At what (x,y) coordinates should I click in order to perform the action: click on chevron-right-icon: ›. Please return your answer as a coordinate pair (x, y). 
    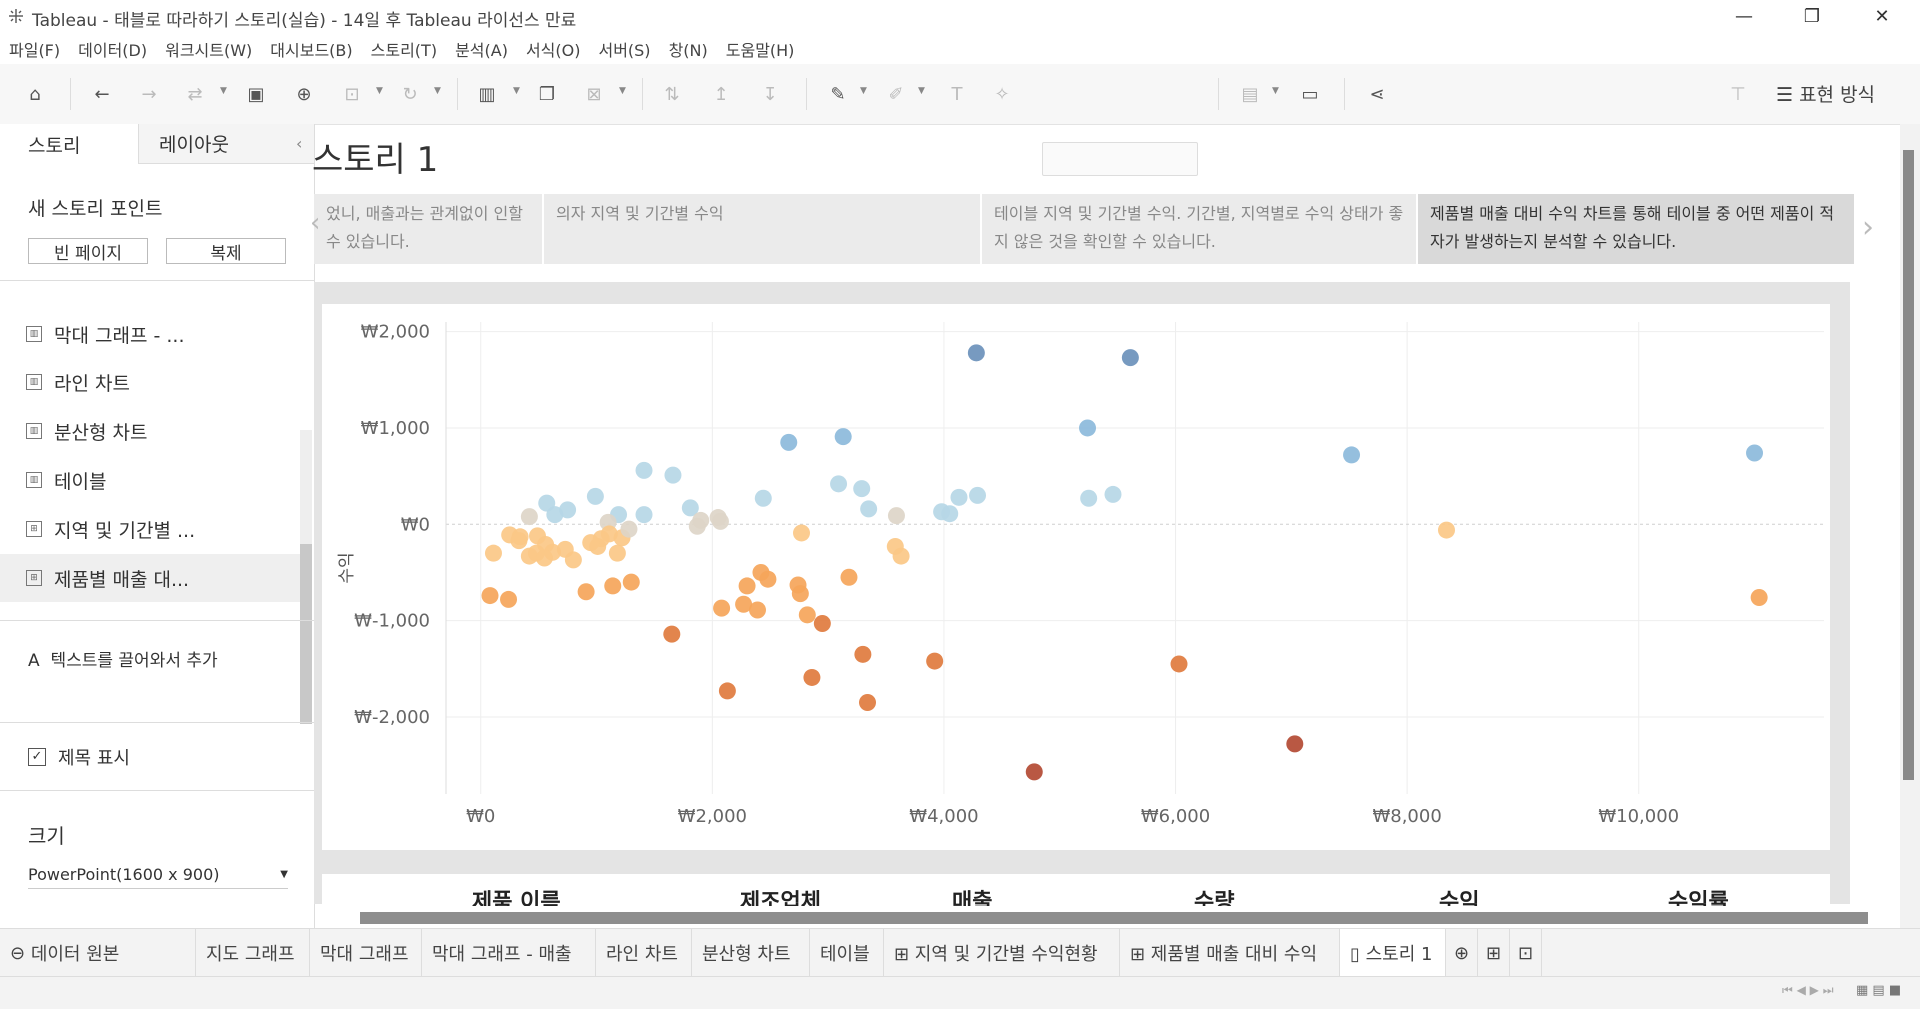
    Looking at the image, I should click on (1868, 227).